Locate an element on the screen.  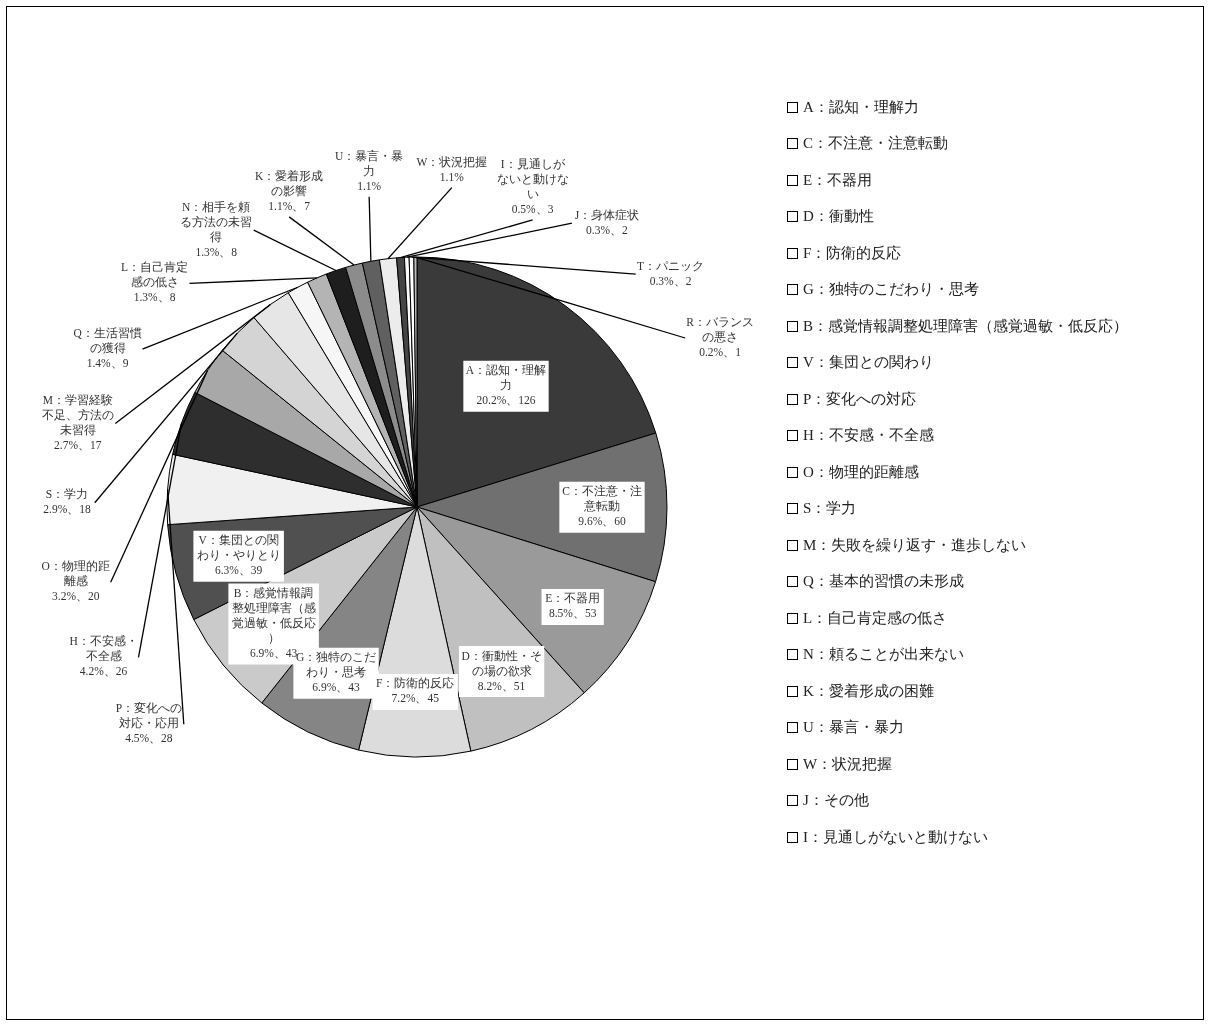
text: W：状況把握 is located at coordinates (848, 764).